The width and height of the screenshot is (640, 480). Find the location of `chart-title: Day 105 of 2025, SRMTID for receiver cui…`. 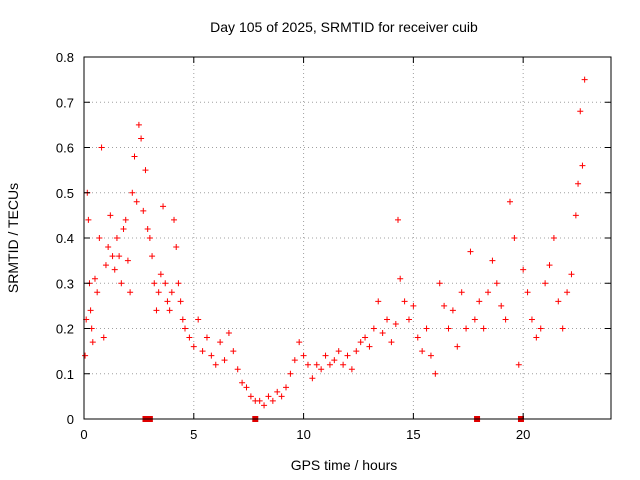

chart-title: Day 105 of 2025, SRMTID for receiver cui… is located at coordinates (344, 27).